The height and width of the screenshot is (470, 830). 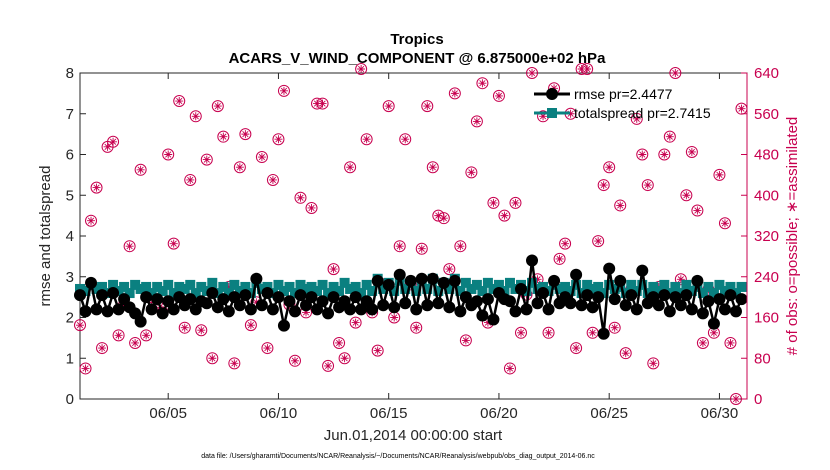 I want to click on legend-spread: totalspread pr=2.7415, so click(x=642, y=113).